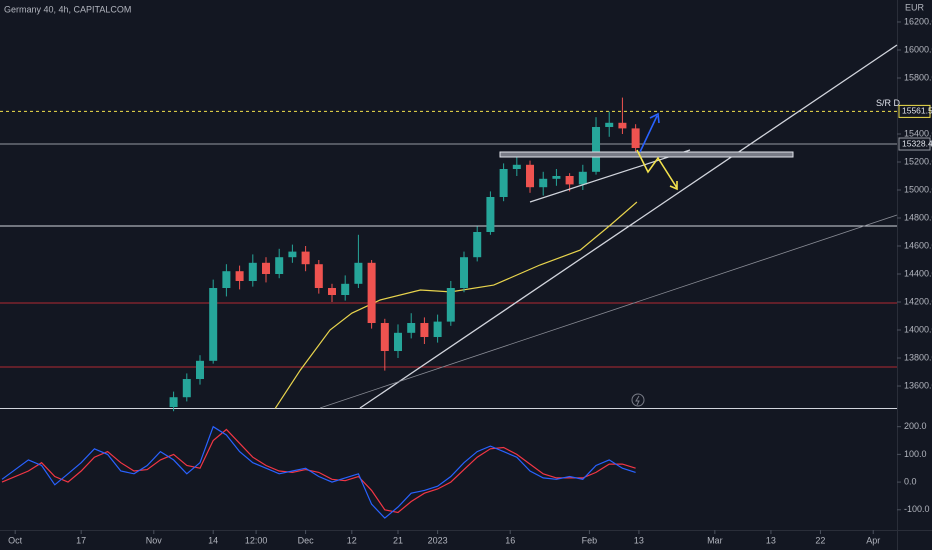 This screenshot has width=932, height=550. What do you see at coordinates (456, 305) in the screenshot?
I see `moving-average` at bounding box center [456, 305].